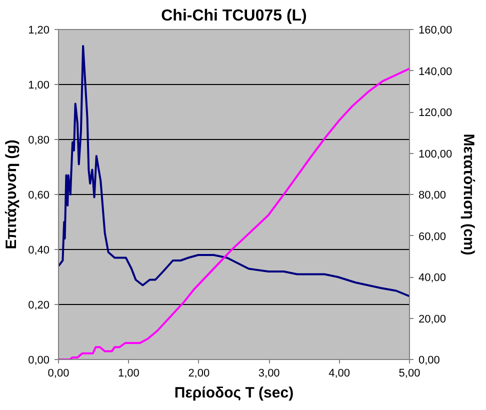 Image resolution: width=486 pixels, height=410 pixels. Describe the element at coordinates (432, 236) in the screenshot. I see `y2-tick-label: 60,00` at that location.